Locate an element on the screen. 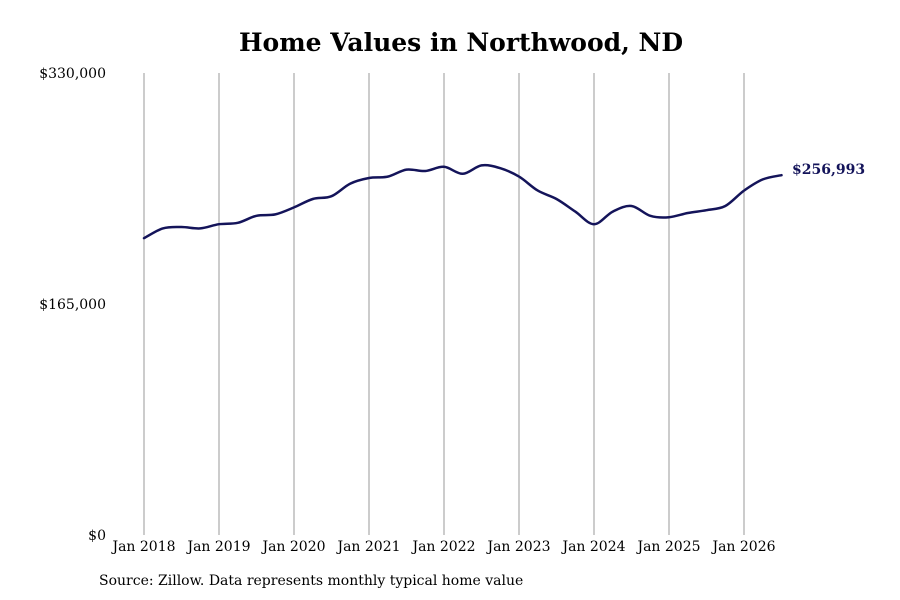  x-tick-label: Jan 2026 is located at coordinates (742, 547).